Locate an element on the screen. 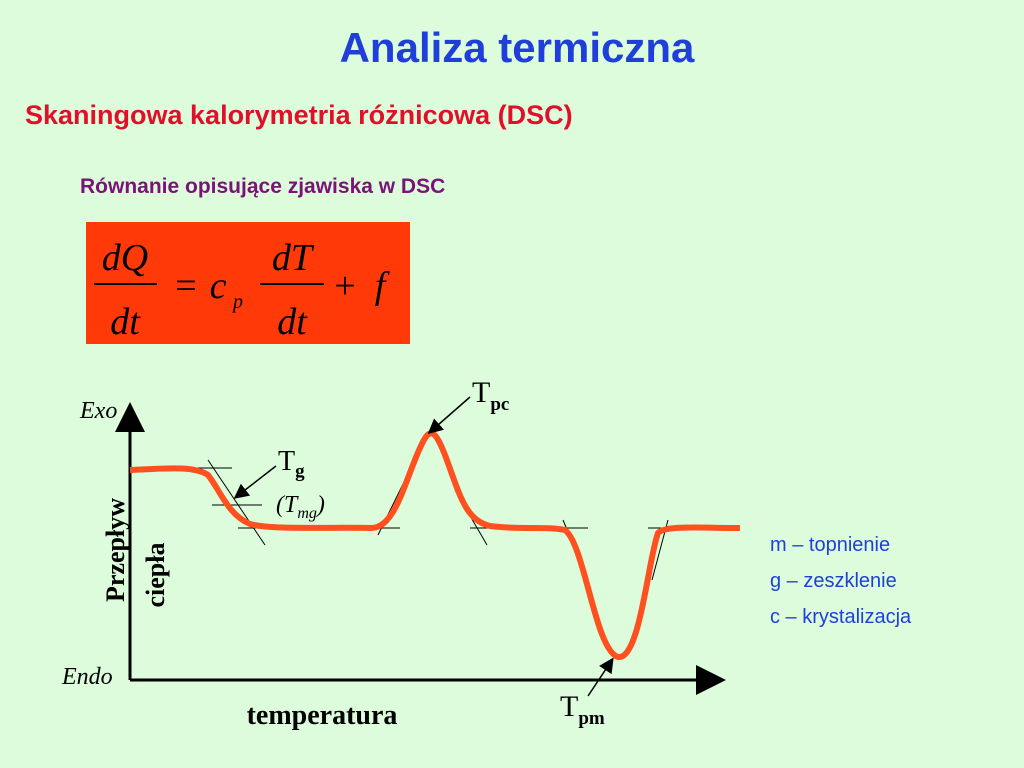 This screenshot has height=768, width=1024. annotation: Tg is located at coordinates (291, 464).